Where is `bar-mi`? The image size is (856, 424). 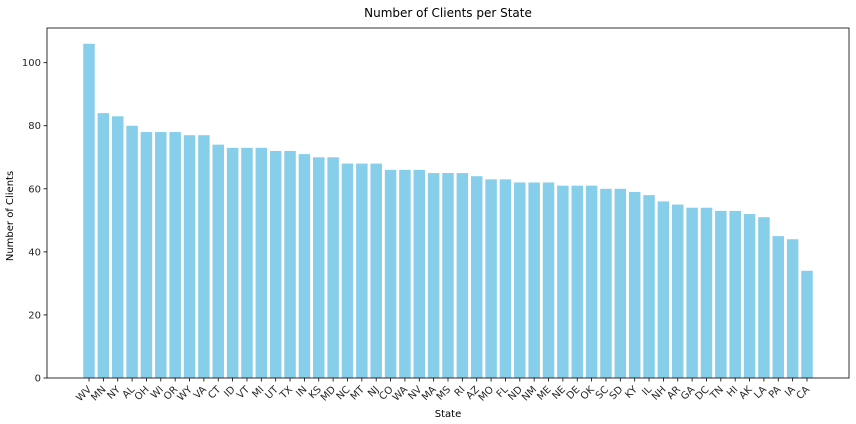 bar-mi is located at coordinates (261, 262).